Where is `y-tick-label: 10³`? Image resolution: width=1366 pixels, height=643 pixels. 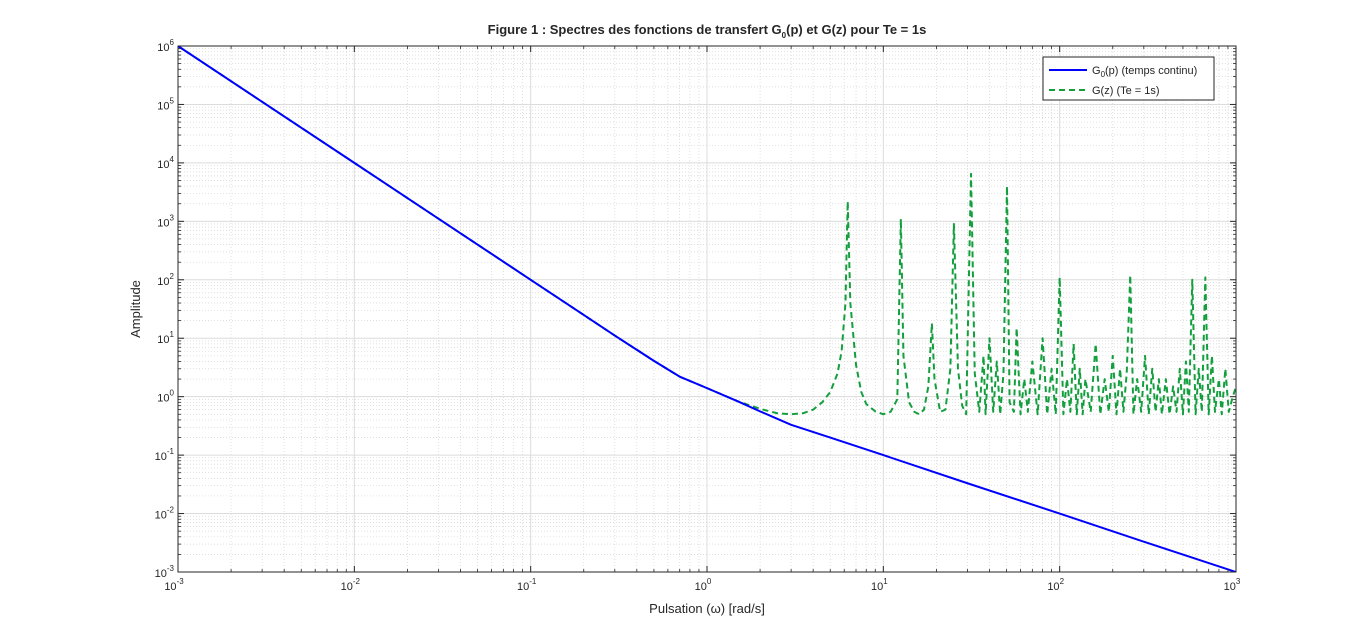
y-tick-label: 10³ is located at coordinates (165, 221).